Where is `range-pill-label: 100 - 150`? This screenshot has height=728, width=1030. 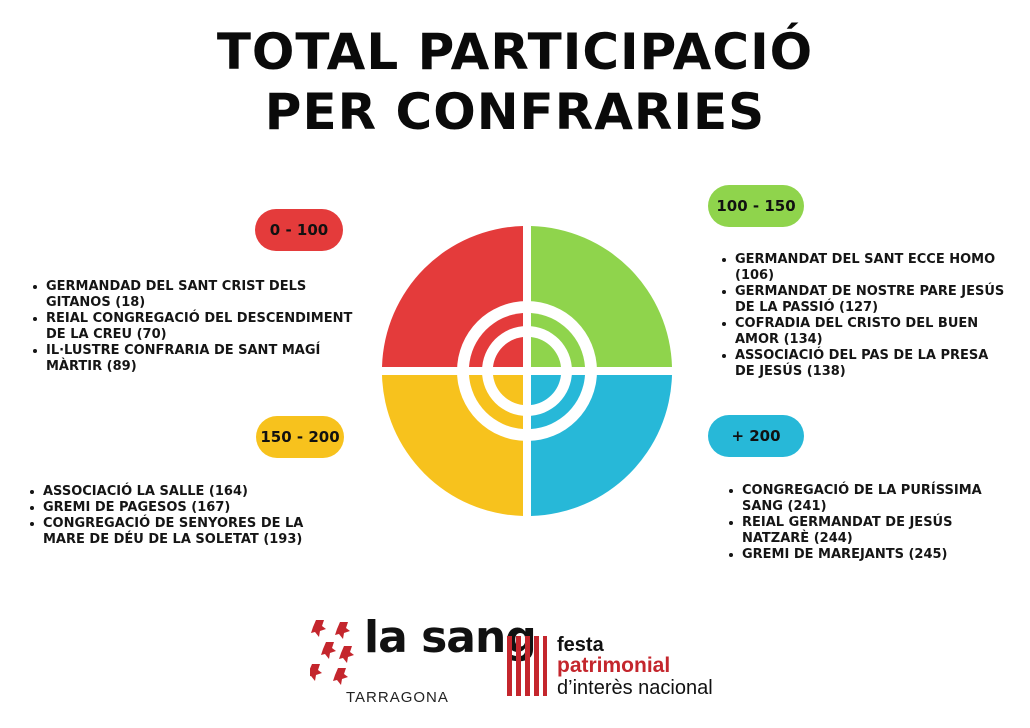
range-pill-label: 100 - 150 is located at coordinates (756, 206).